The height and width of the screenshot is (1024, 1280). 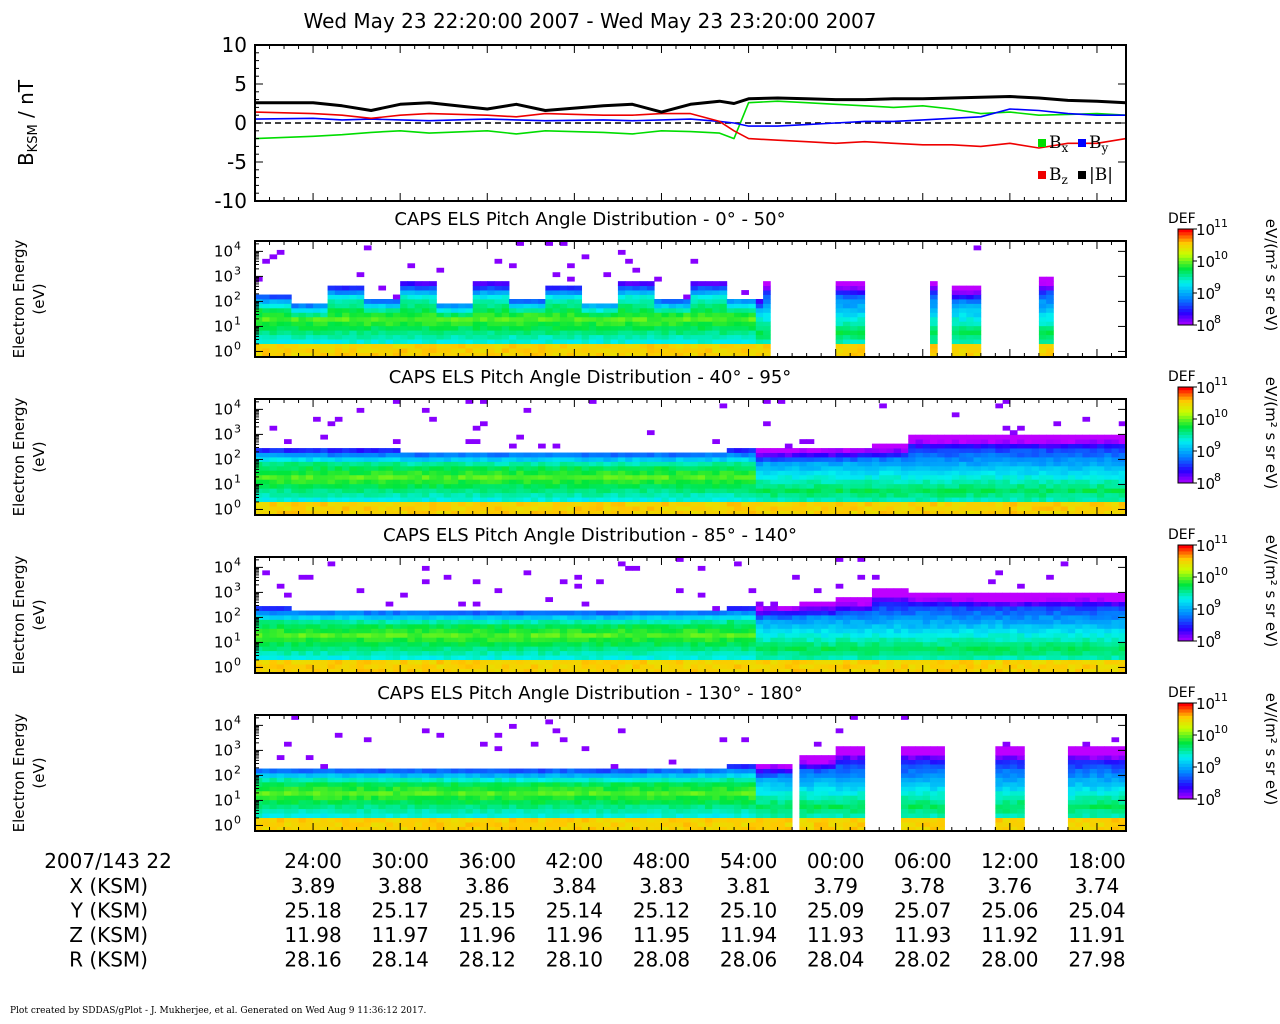 What do you see at coordinates (237, 428) in the screenshot?
I see `y-tick-exponent: 3` at bounding box center [237, 428].